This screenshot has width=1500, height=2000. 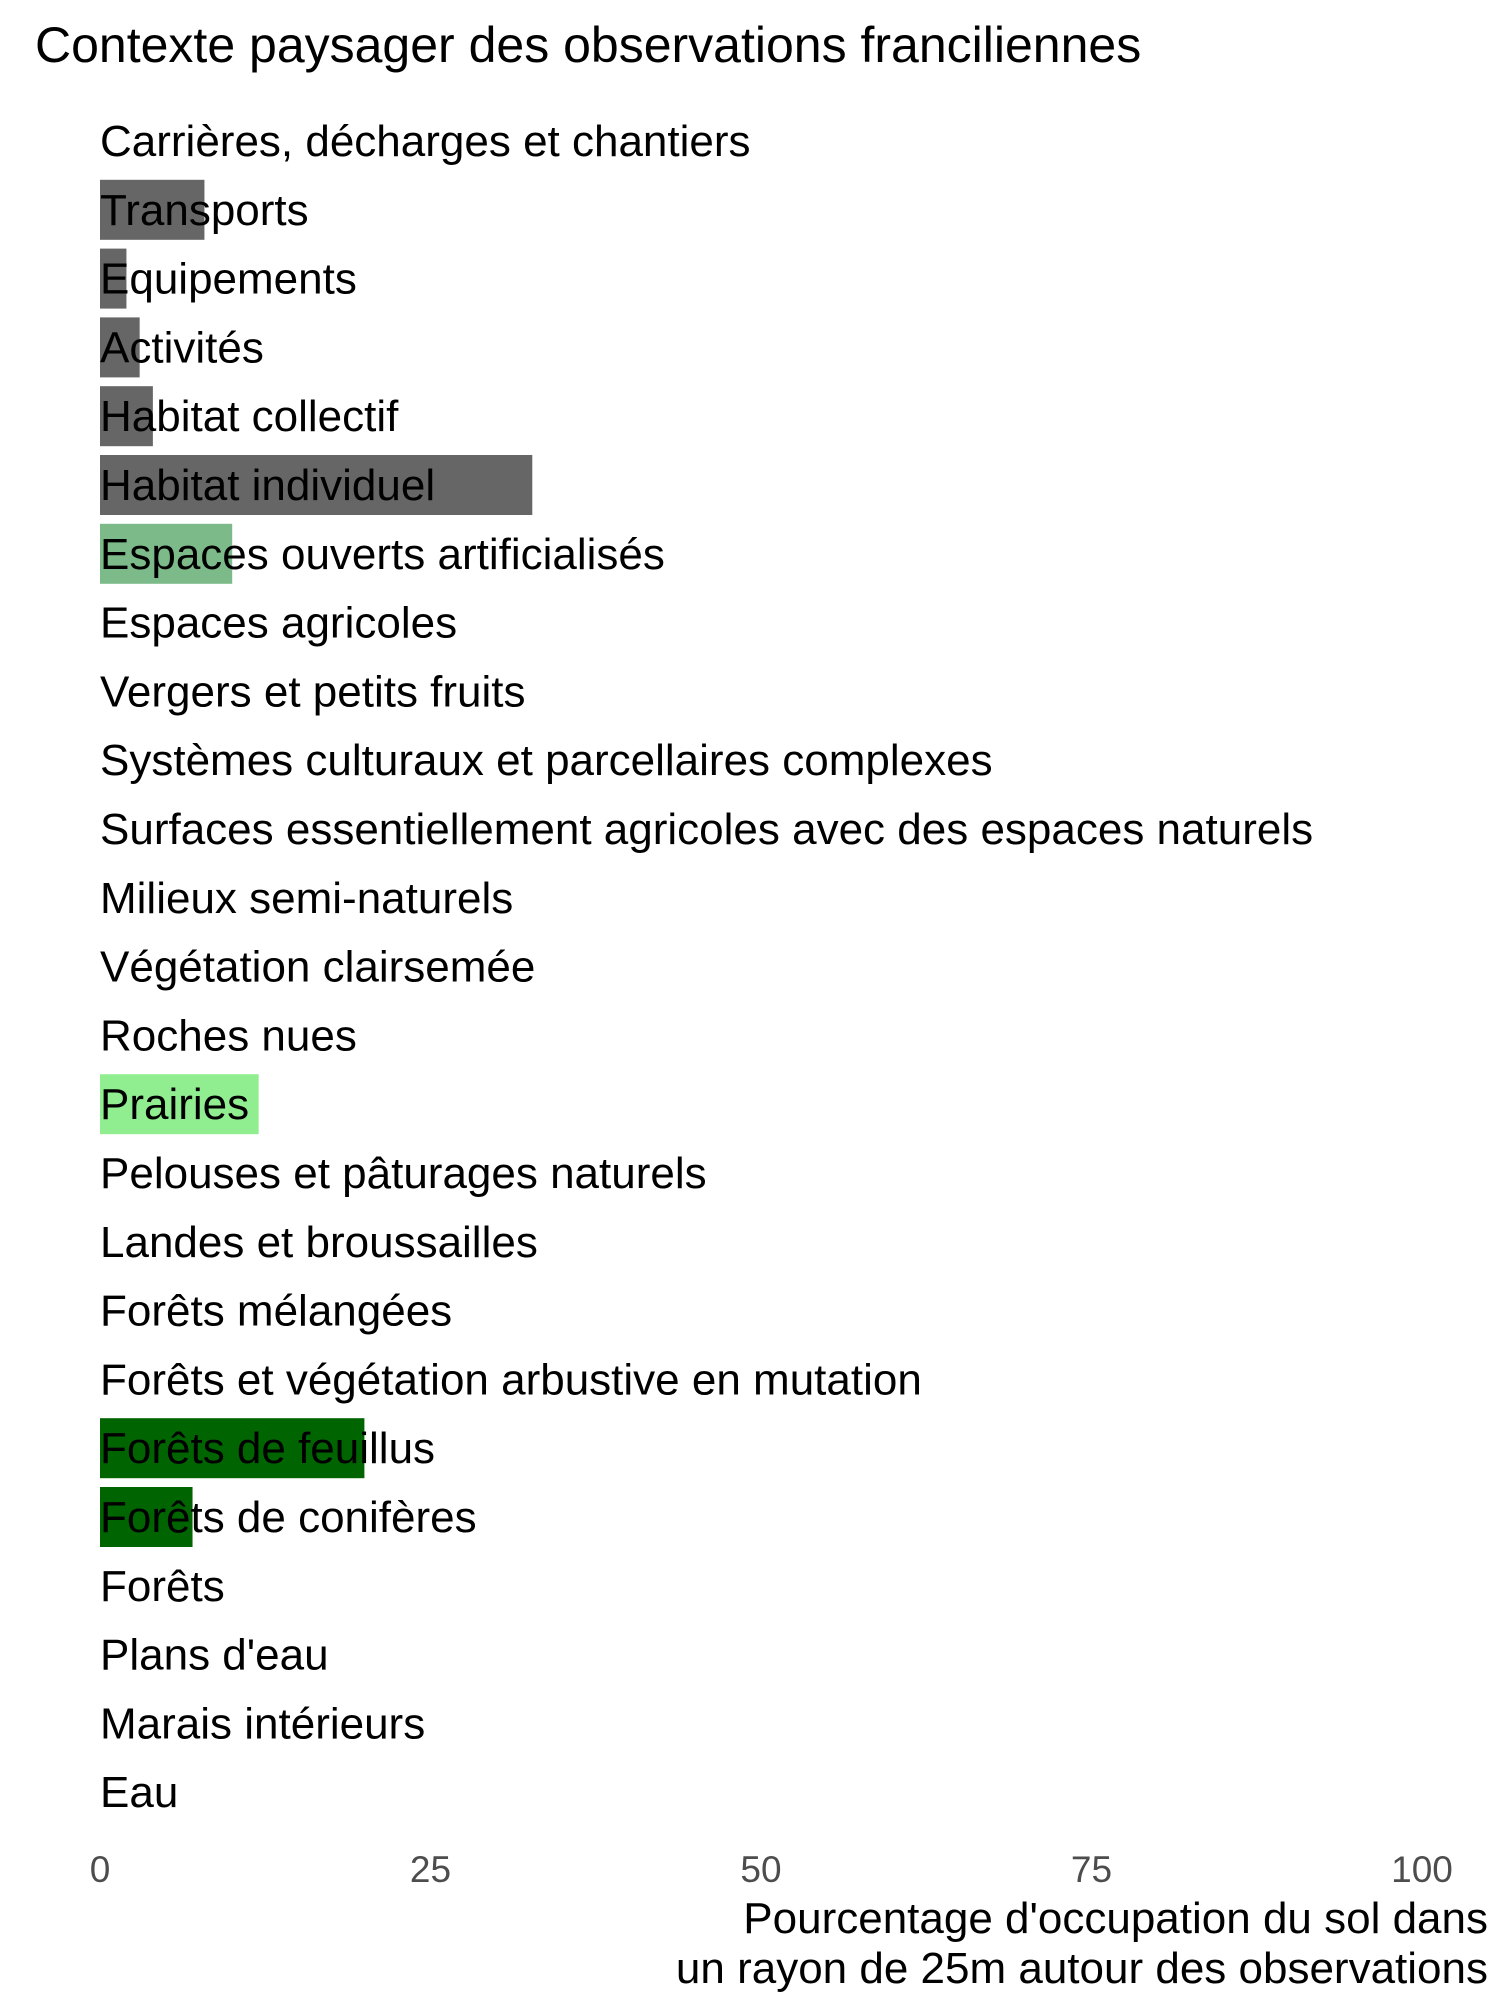 What do you see at coordinates (228, 1035) in the screenshot?
I see `category-label: Roches nues` at bounding box center [228, 1035].